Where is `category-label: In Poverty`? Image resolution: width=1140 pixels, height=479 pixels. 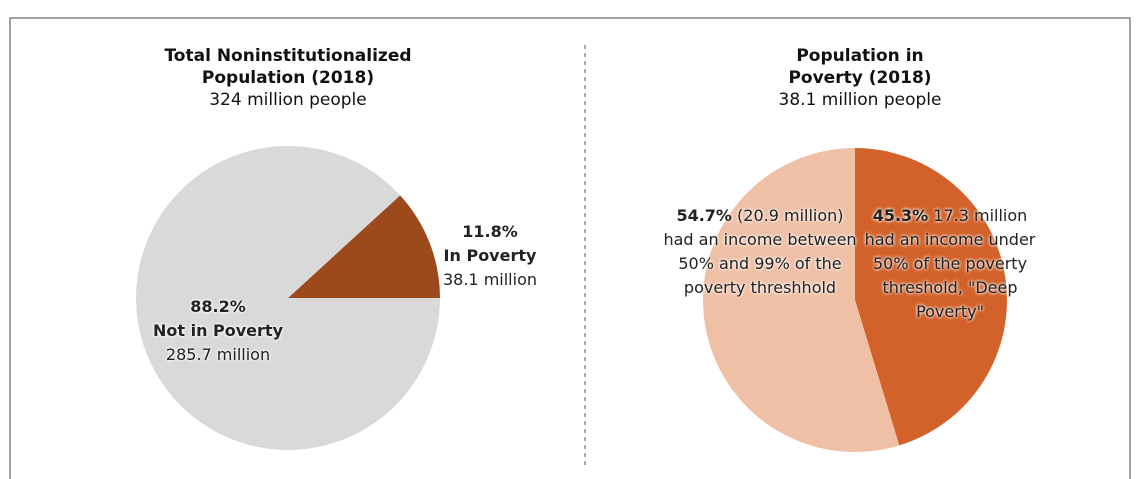 category-label: In Poverty is located at coordinates (490, 255).